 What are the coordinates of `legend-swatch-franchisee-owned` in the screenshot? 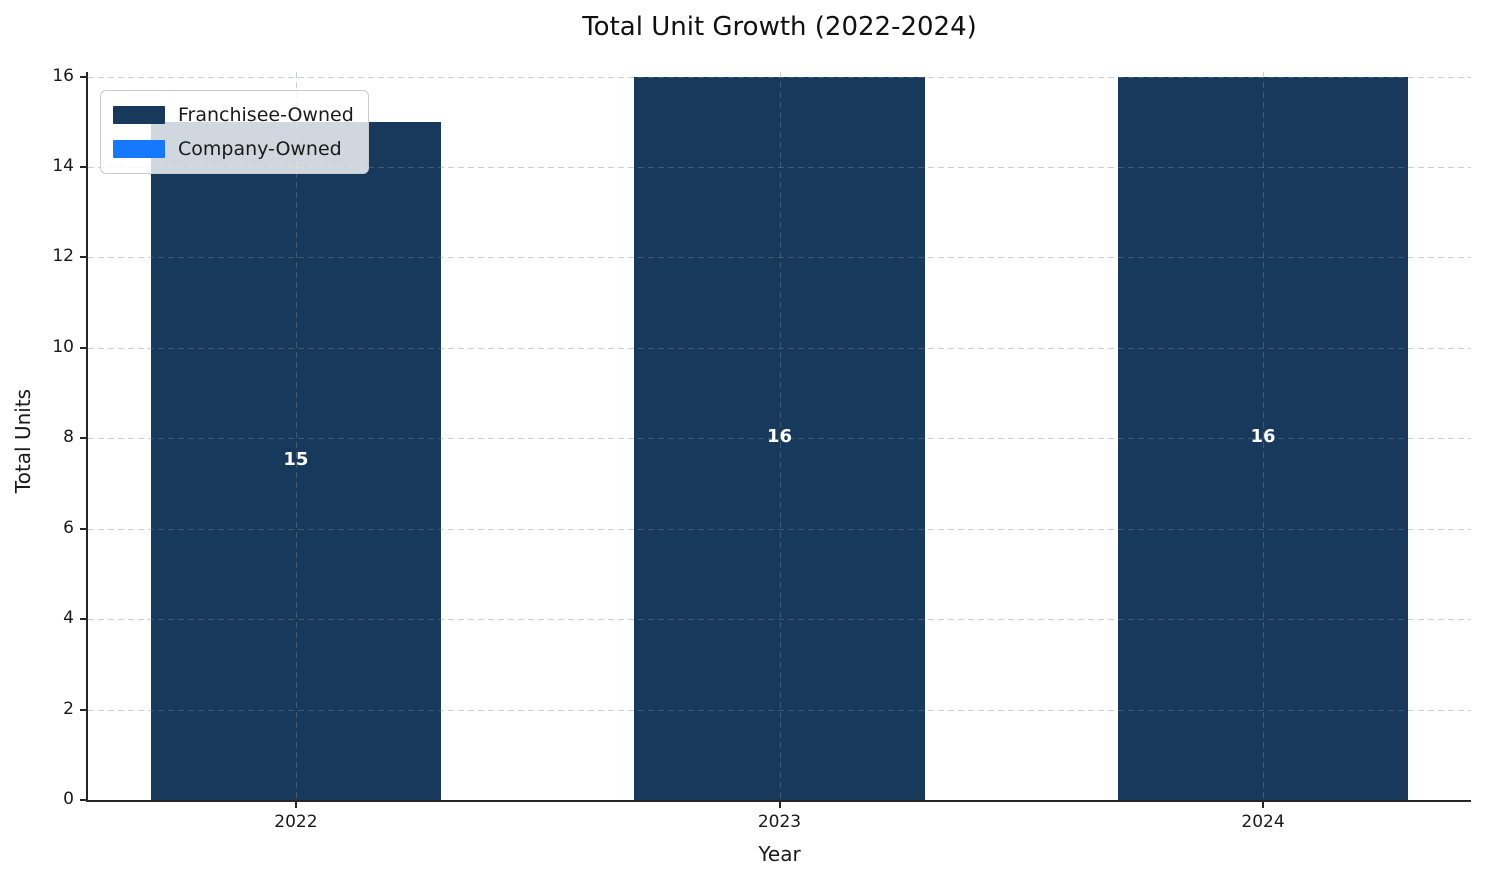 It's located at (139, 115).